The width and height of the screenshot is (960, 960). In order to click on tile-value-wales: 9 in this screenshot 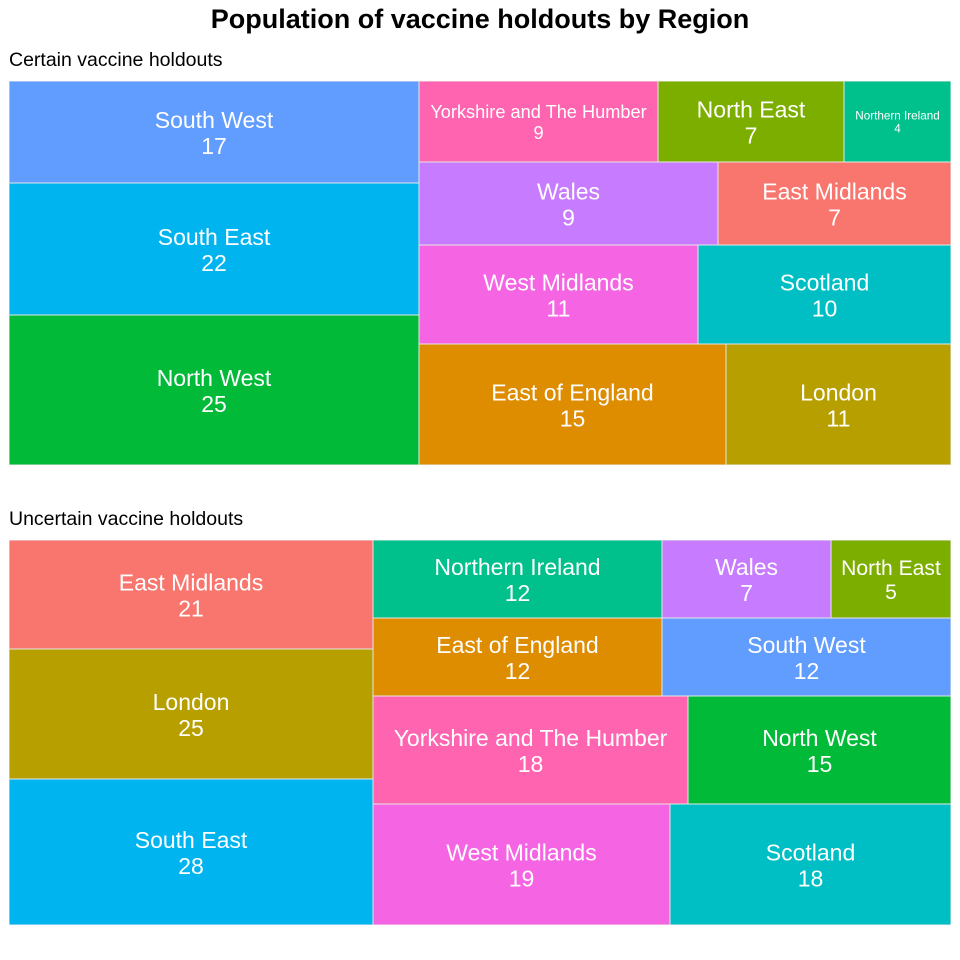, I will do `click(568, 217)`.